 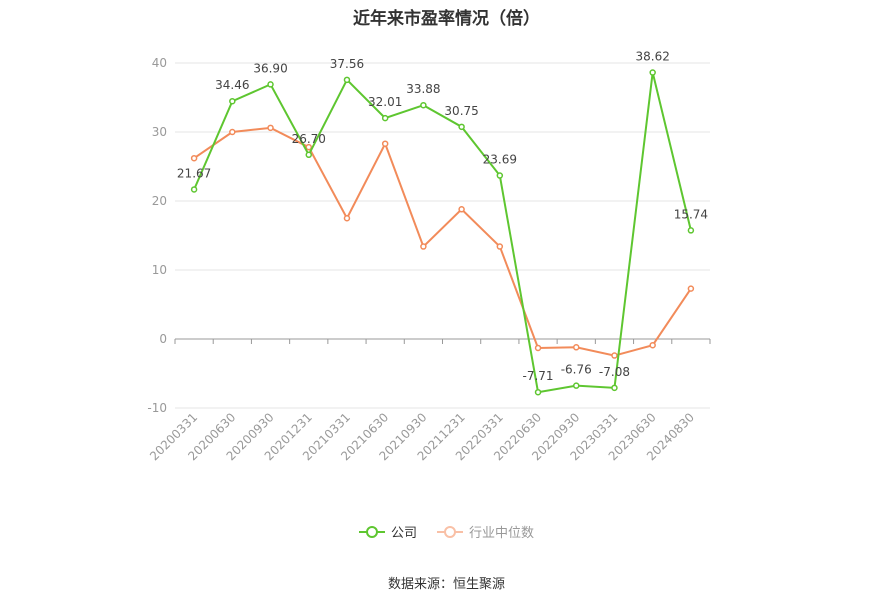 What do you see at coordinates (159, 132) in the screenshot?
I see `y-tick-label: 30` at bounding box center [159, 132].